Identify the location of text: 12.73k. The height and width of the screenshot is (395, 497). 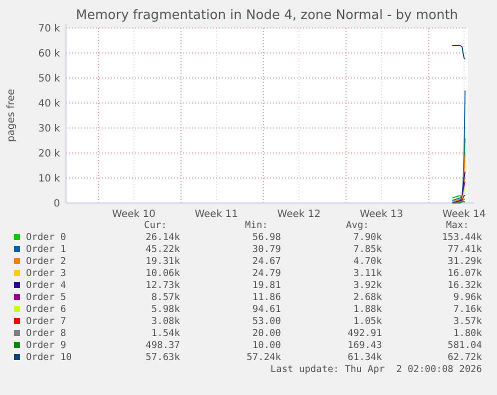
(163, 285).